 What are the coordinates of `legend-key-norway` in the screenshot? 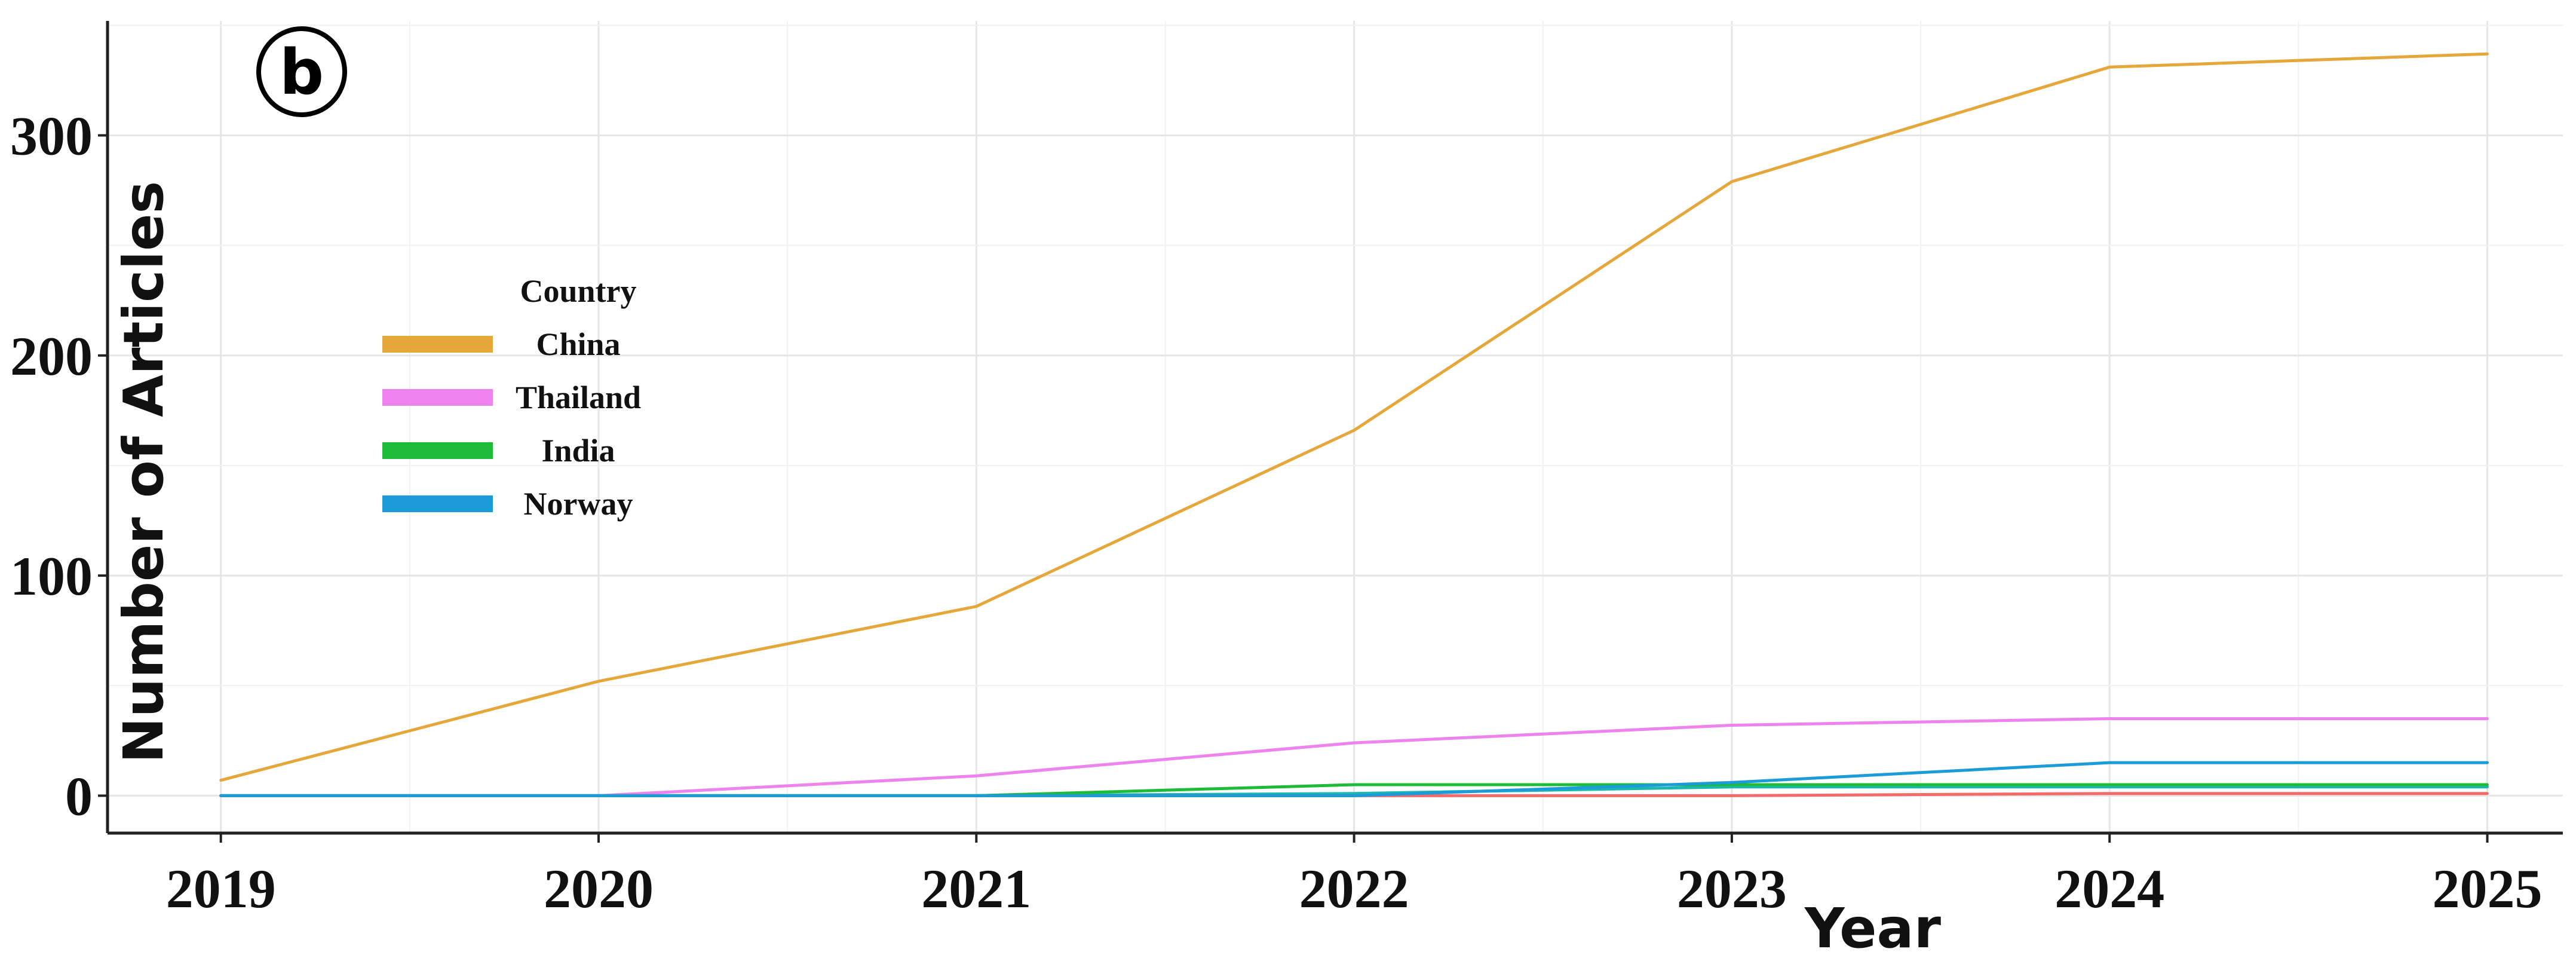 It's located at (437, 503).